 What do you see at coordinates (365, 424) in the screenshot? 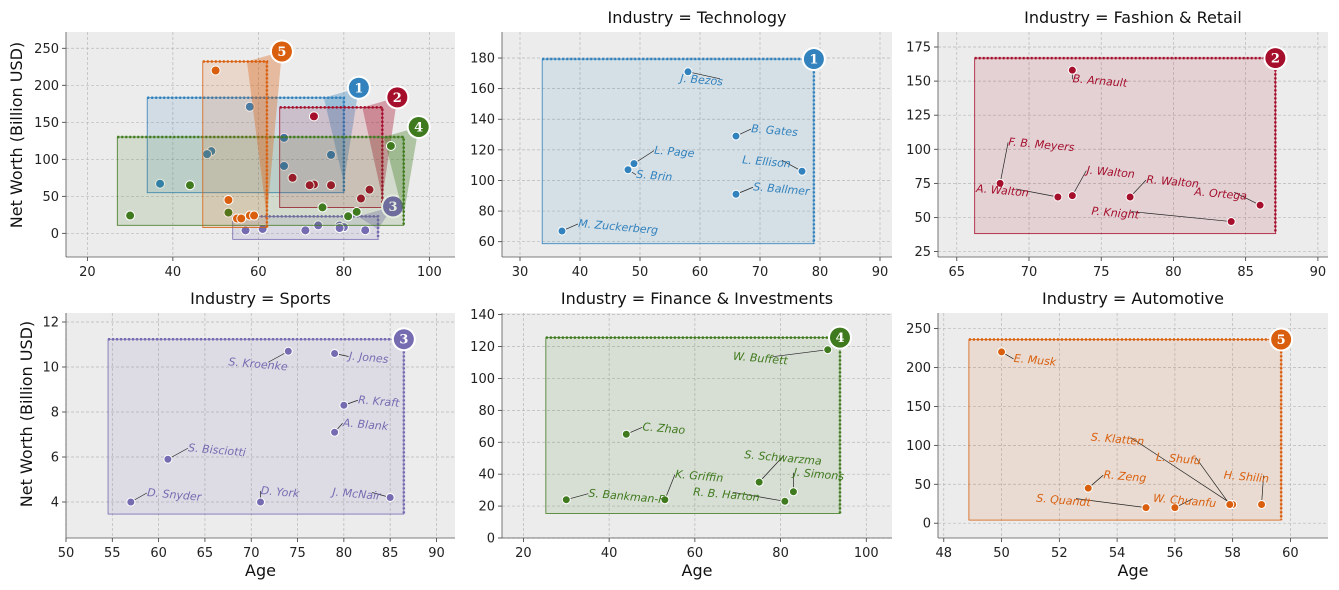
I see `point-label: A. Blank` at bounding box center [365, 424].